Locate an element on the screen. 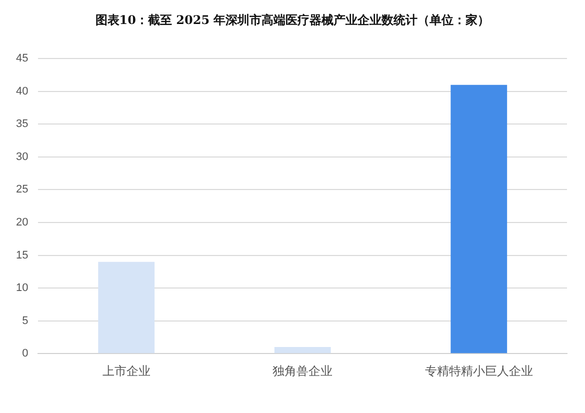 The image size is (585, 413). y-tick-label: 35 is located at coordinates (22, 124).